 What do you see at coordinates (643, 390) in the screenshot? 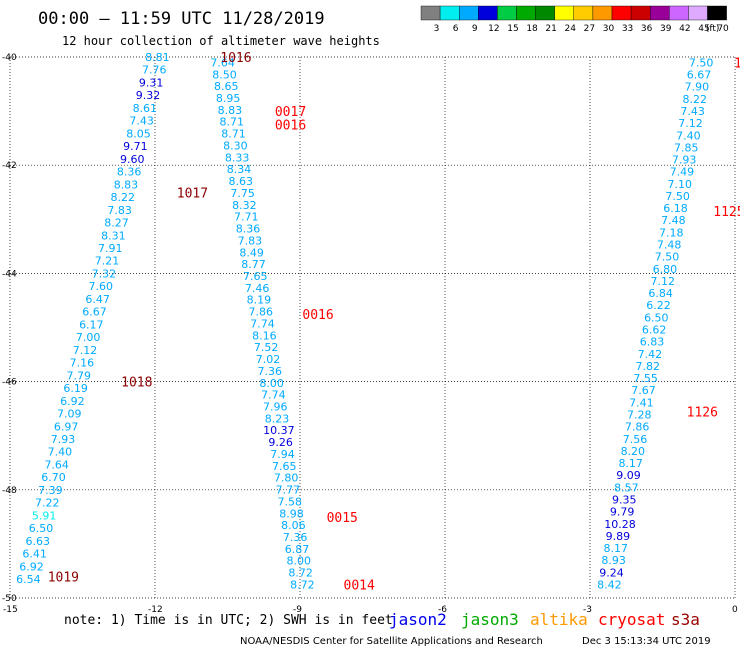
I see `wave-height-value: 7.67` at bounding box center [643, 390].